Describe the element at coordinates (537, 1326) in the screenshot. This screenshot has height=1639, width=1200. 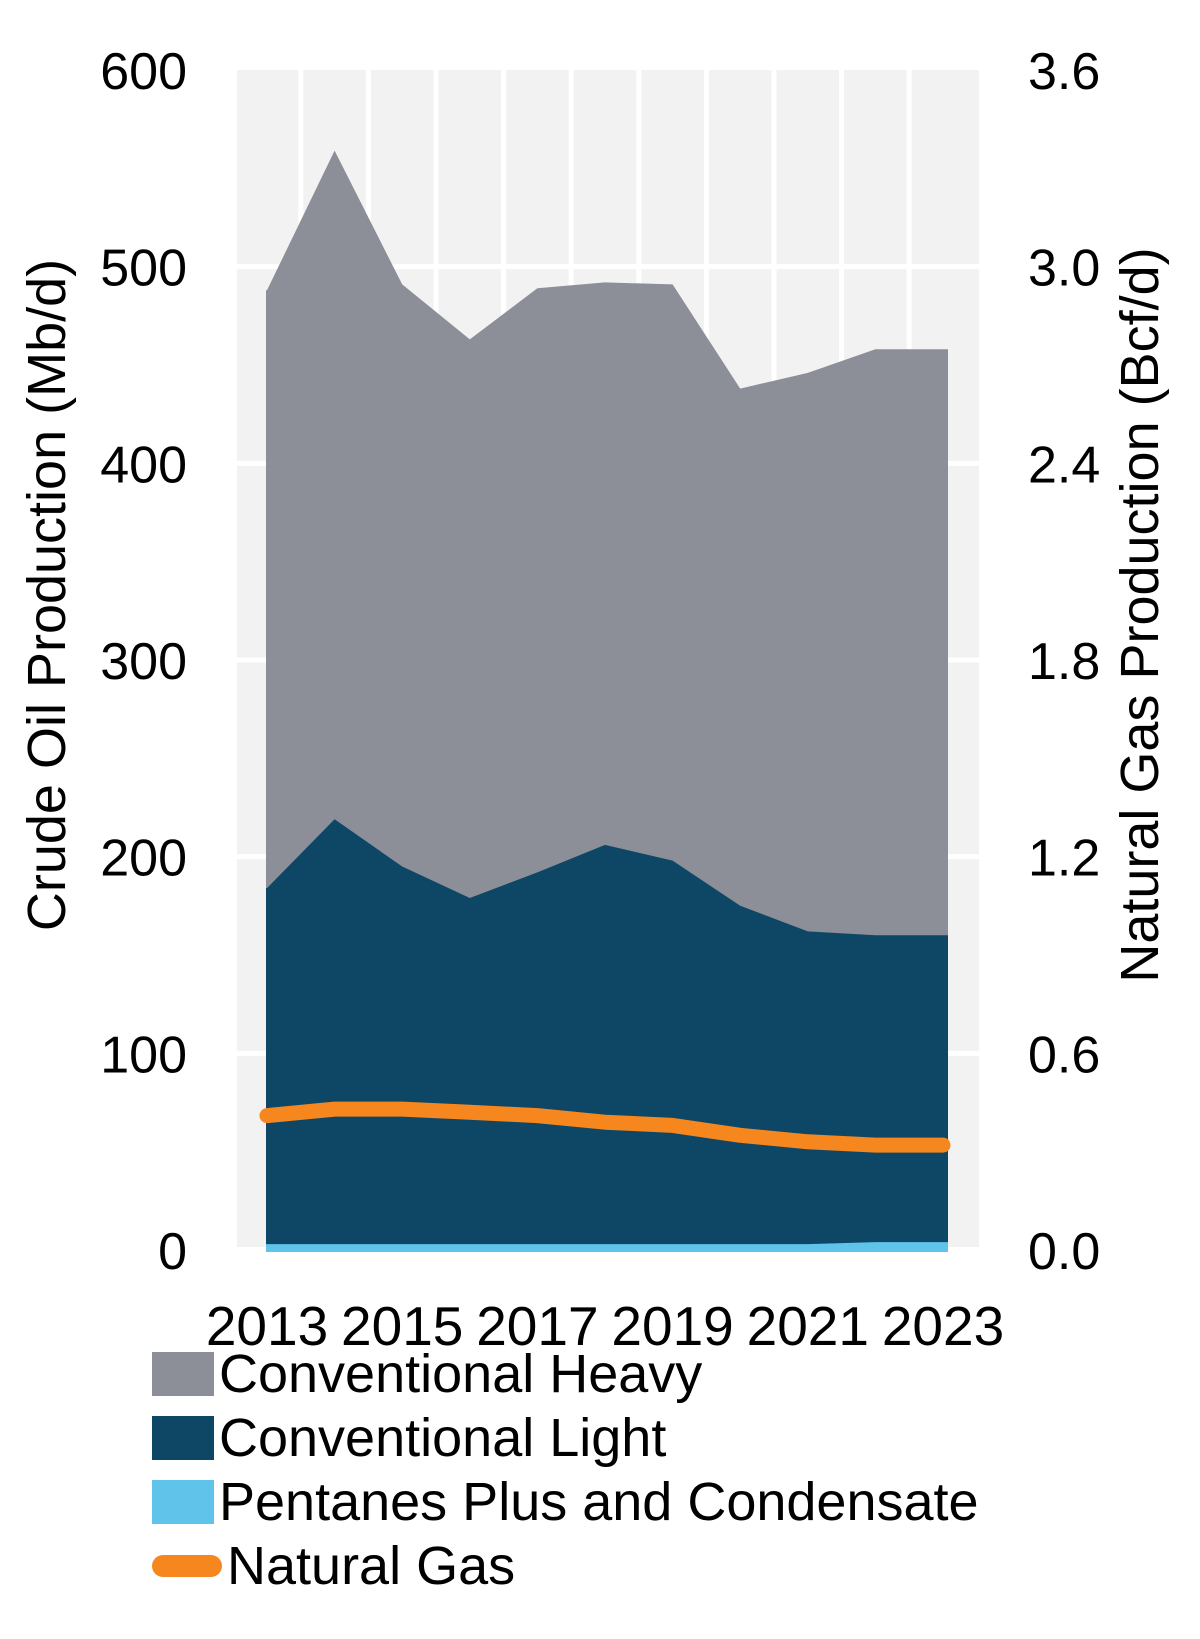
I see `x-axis-tick-label: 2017` at that location.